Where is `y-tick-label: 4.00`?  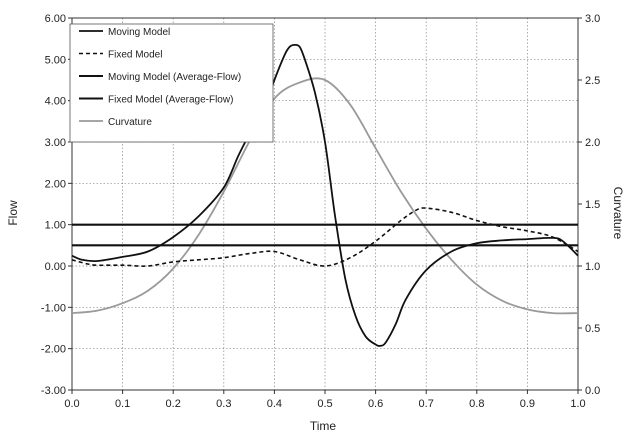
y-tick-label: 4.00 is located at coordinates (55, 102).